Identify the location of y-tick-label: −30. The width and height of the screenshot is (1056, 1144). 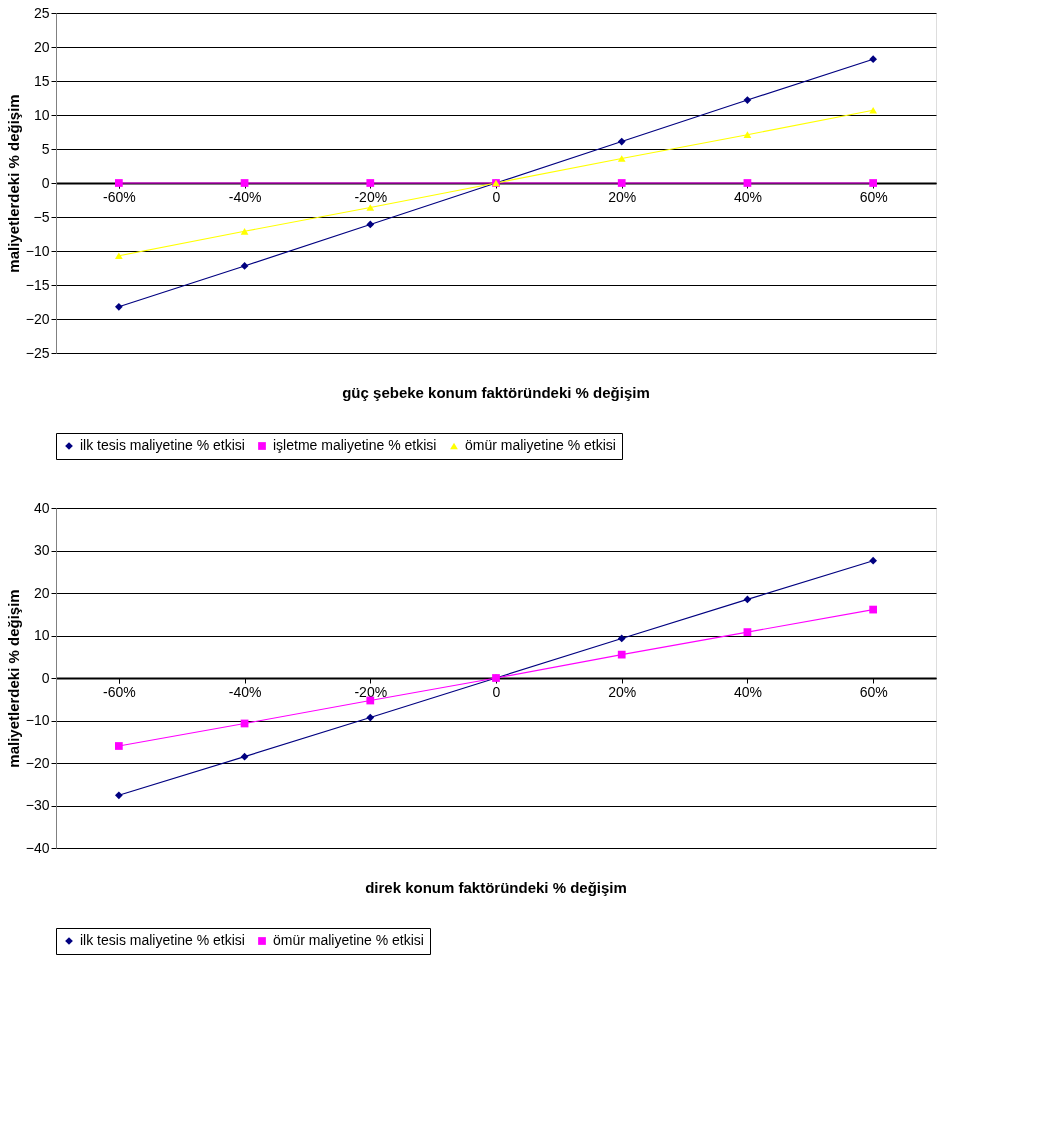
(37, 805).